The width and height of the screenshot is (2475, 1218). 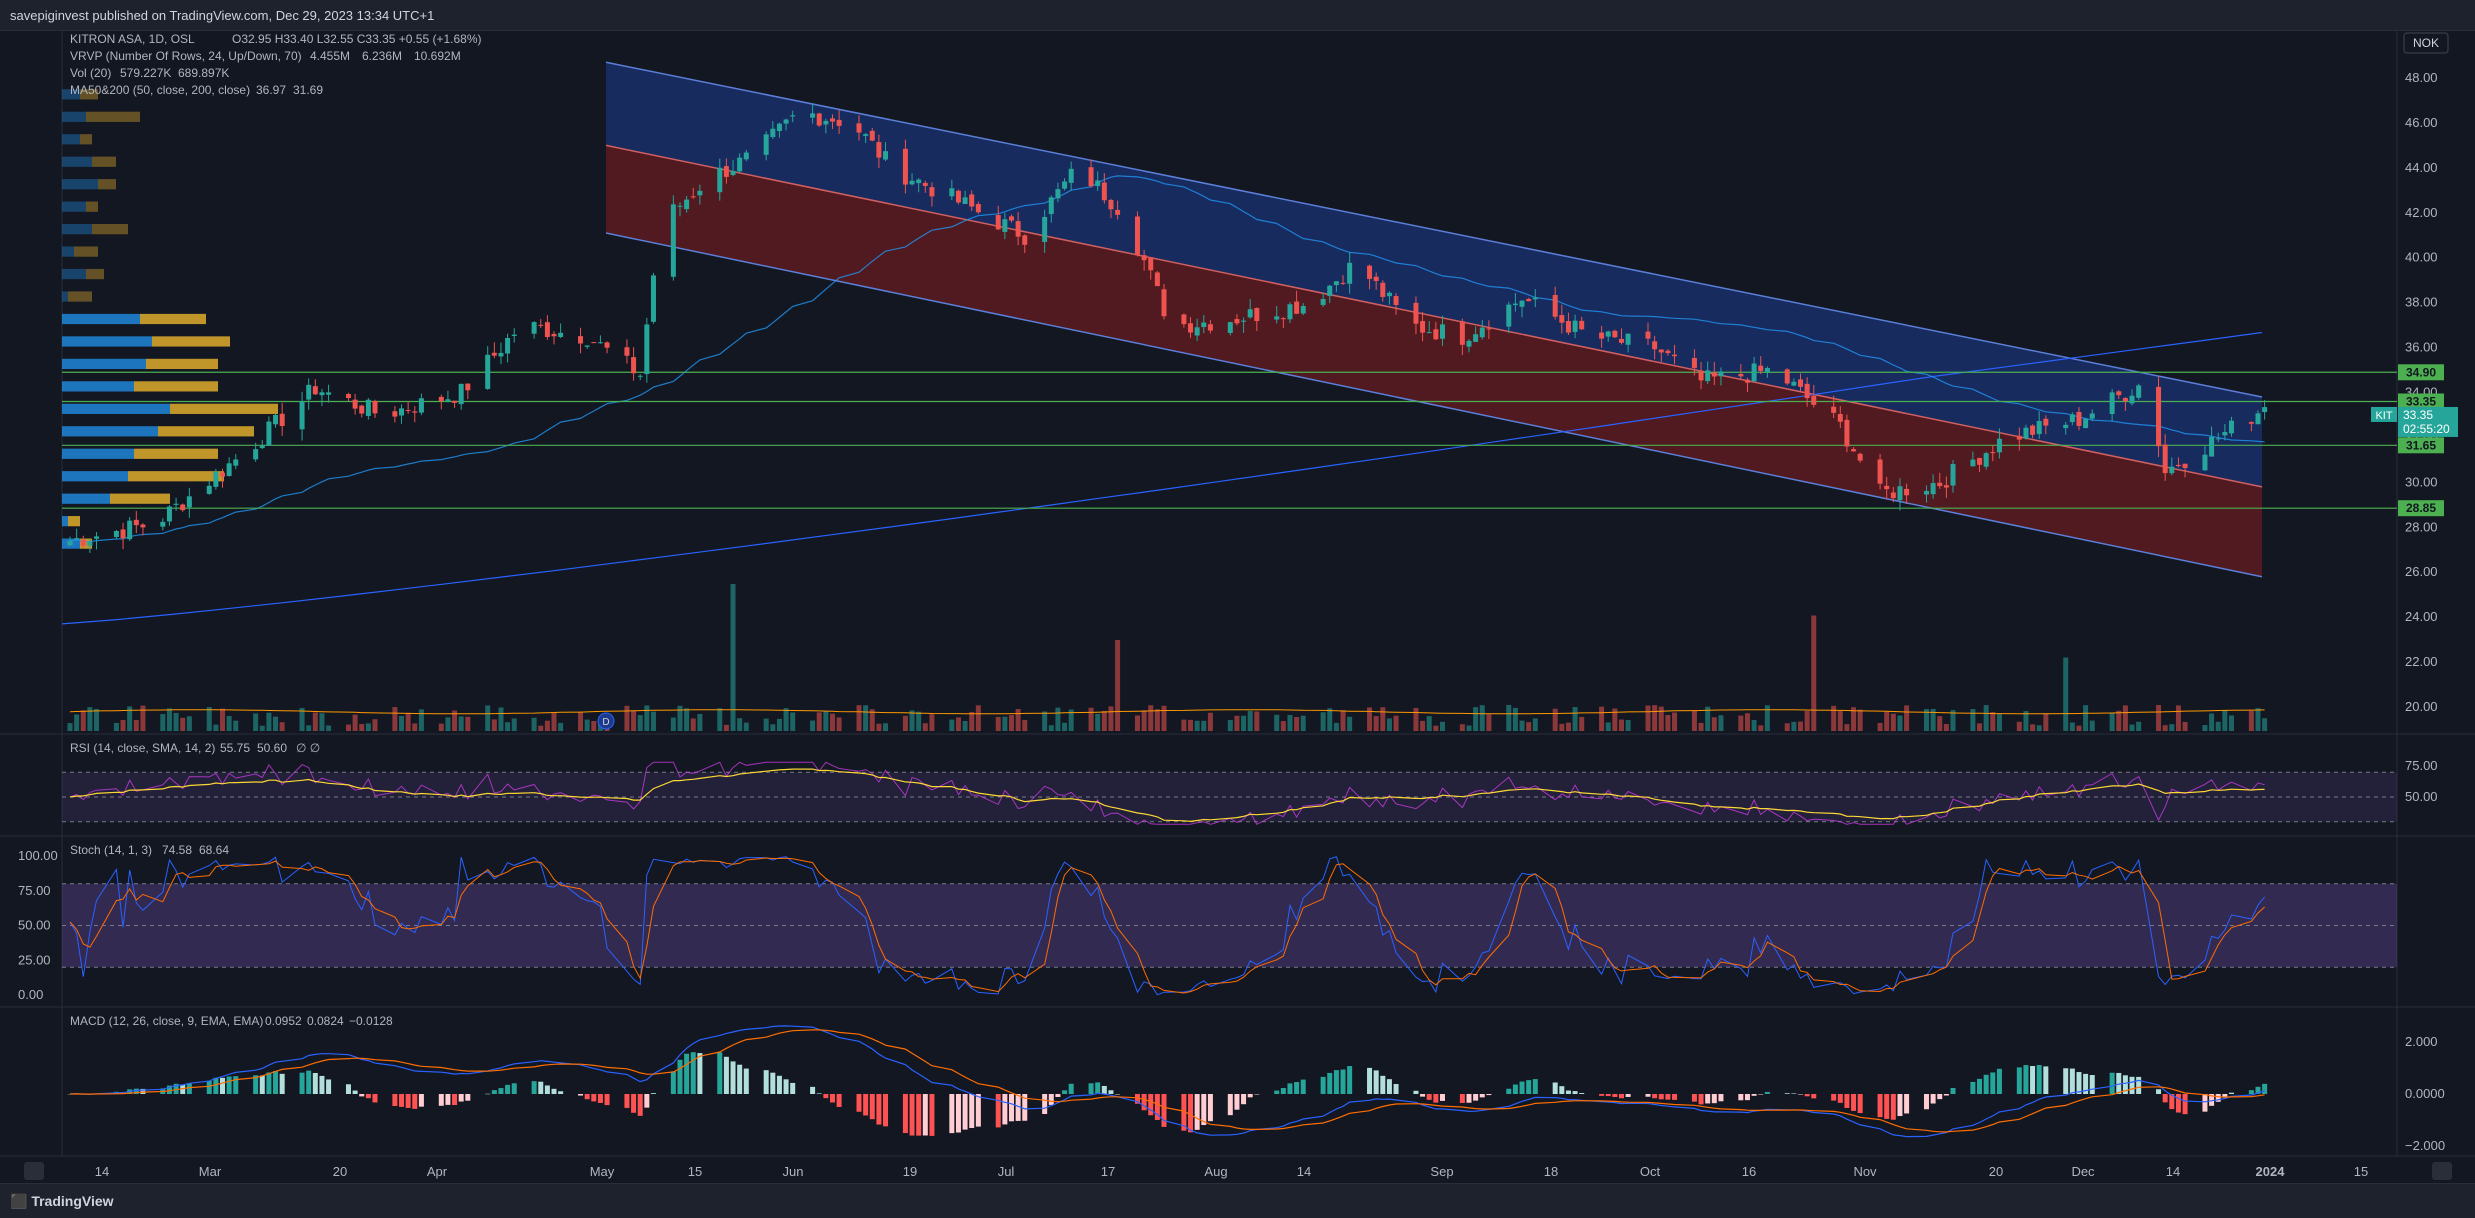 I want to click on currency-button: NOK, so click(x=2426, y=43).